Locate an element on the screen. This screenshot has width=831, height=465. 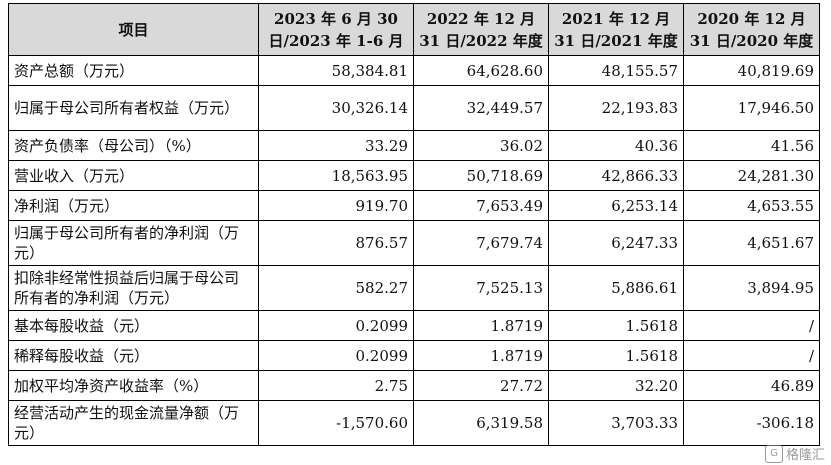
row-value: -306.18 is located at coordinates (751, 423).